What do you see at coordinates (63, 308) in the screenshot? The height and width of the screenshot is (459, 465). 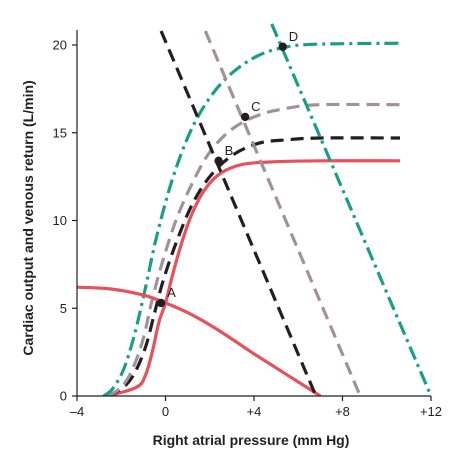 I see `y-tick-label: 5` at bounding box center [63, 308].